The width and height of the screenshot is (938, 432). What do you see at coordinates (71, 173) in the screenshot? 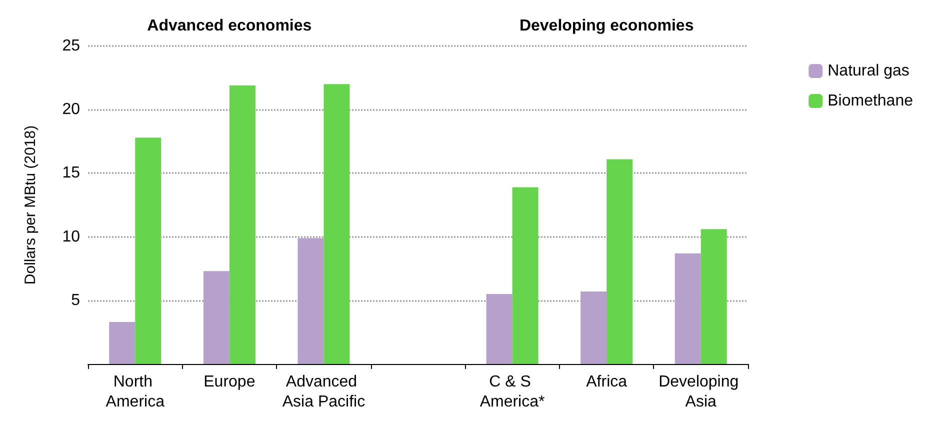
I see `y-tick-label: 15` at bounding box center [71, 173].